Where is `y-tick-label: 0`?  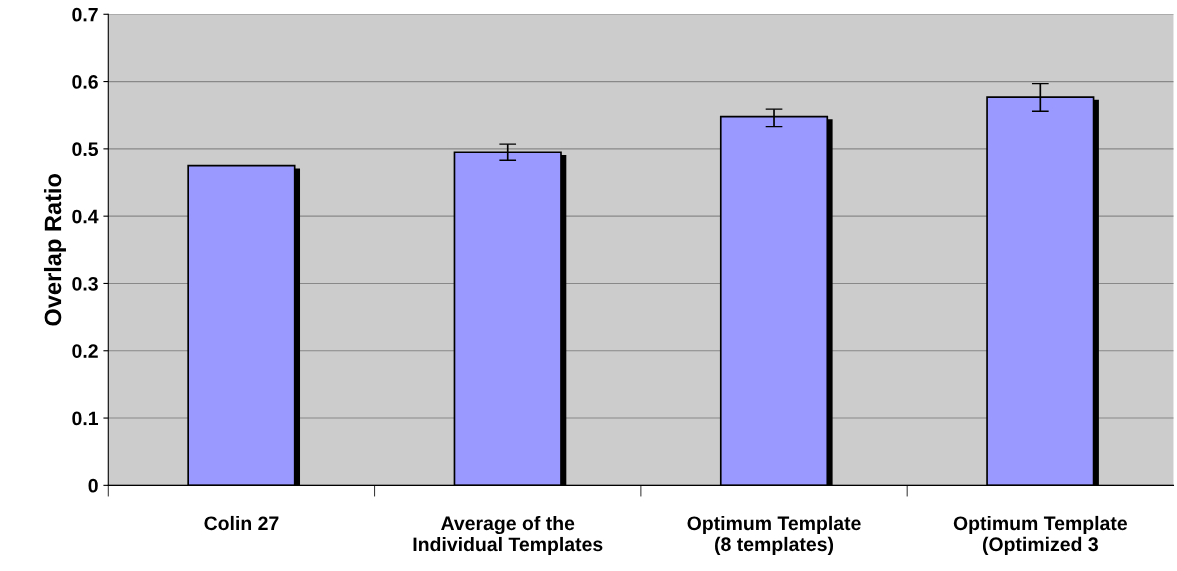
y-tick-label: 0 is located at coordinates (93, 485).